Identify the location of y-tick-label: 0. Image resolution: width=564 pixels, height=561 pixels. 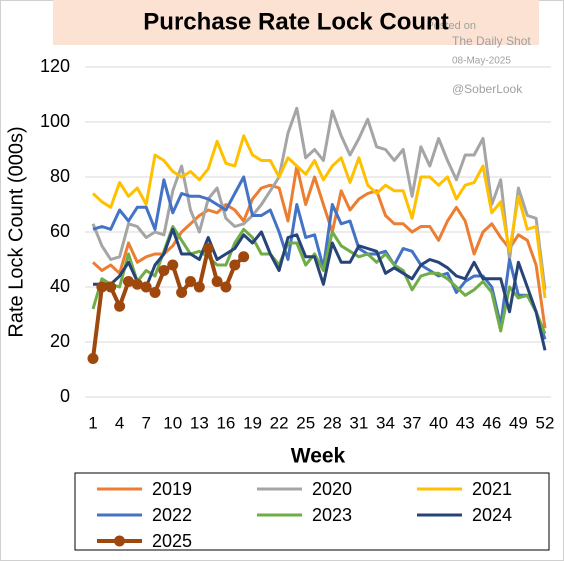
(65, 396).